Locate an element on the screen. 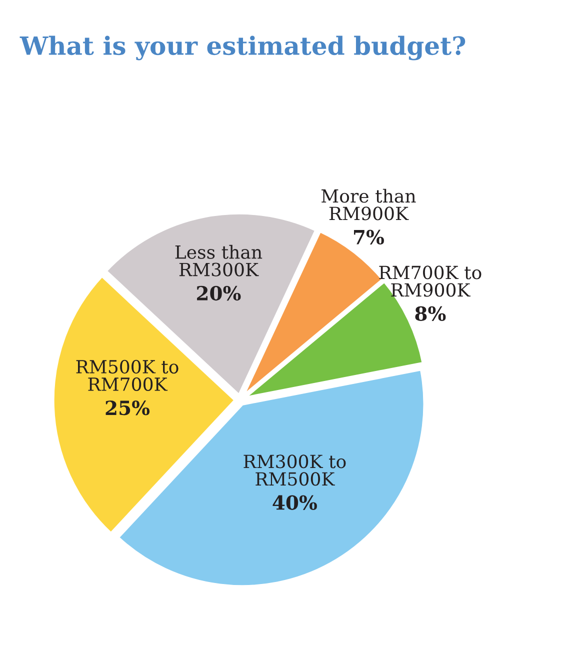 This screenshot has width=581, height=660. data-label: 7% is located at coordinates (369, 237).